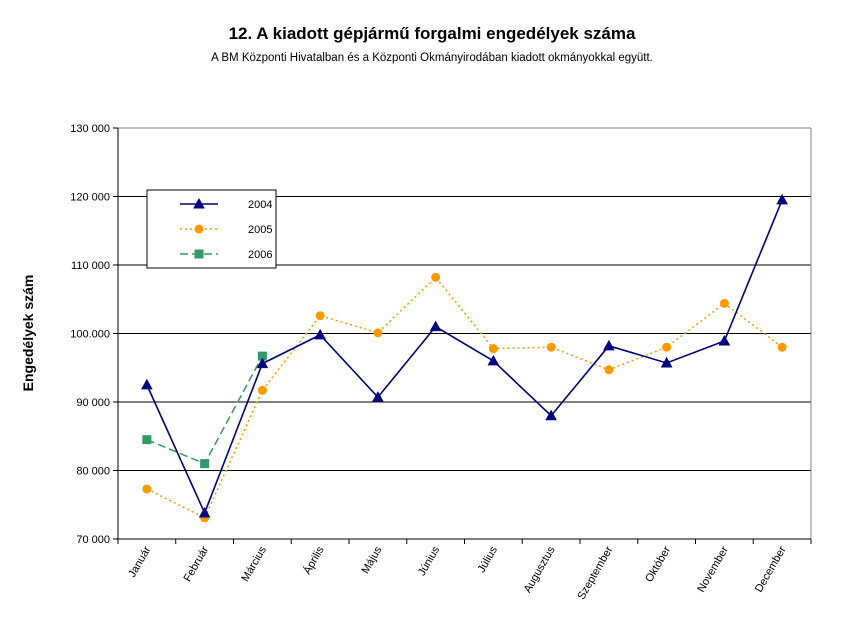 This screenshot has height=634, width=864. I want to click on legend-label-2004: 2004, so click(260, 205).